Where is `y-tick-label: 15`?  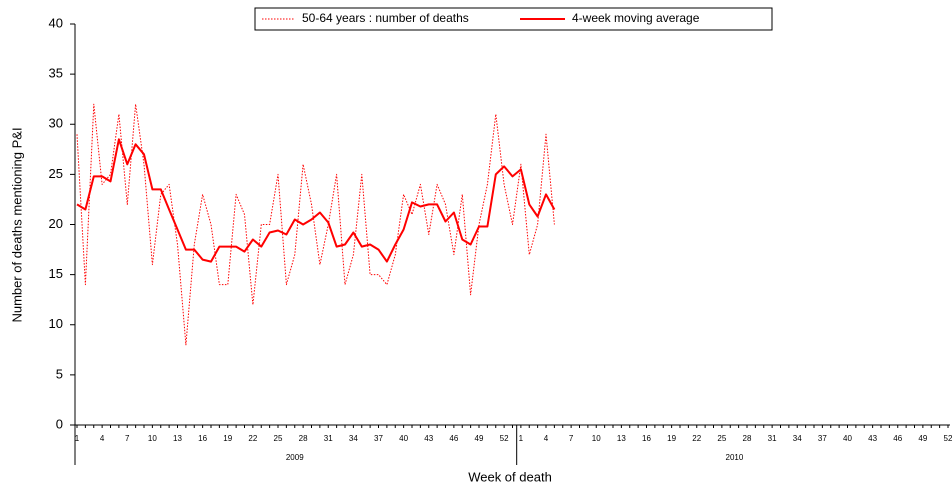 y-tick-label: 15 is located at coordinates (56, 273).